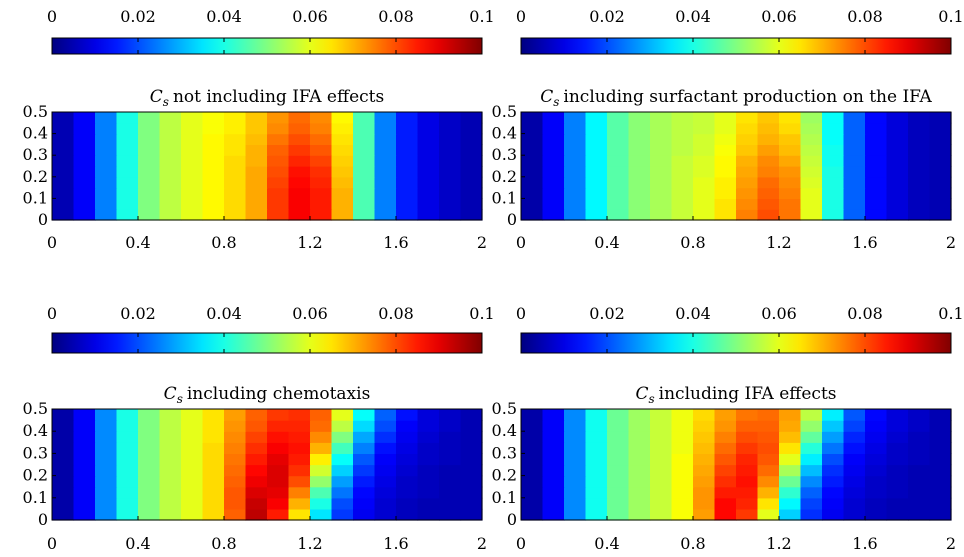  I want to click on y-tick-label: 0.5, so click(504, 111).